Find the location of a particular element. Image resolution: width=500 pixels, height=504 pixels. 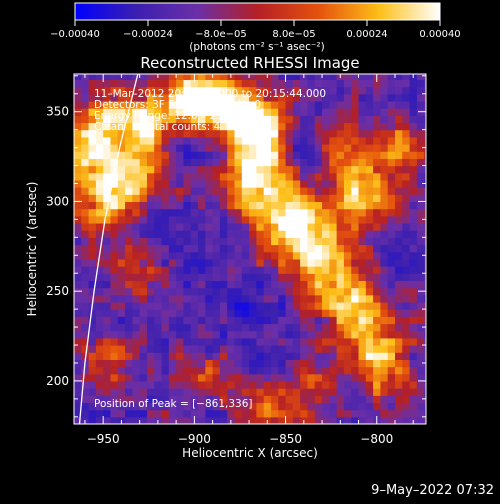

colorbar-strip is located at coordinates (257, 11).